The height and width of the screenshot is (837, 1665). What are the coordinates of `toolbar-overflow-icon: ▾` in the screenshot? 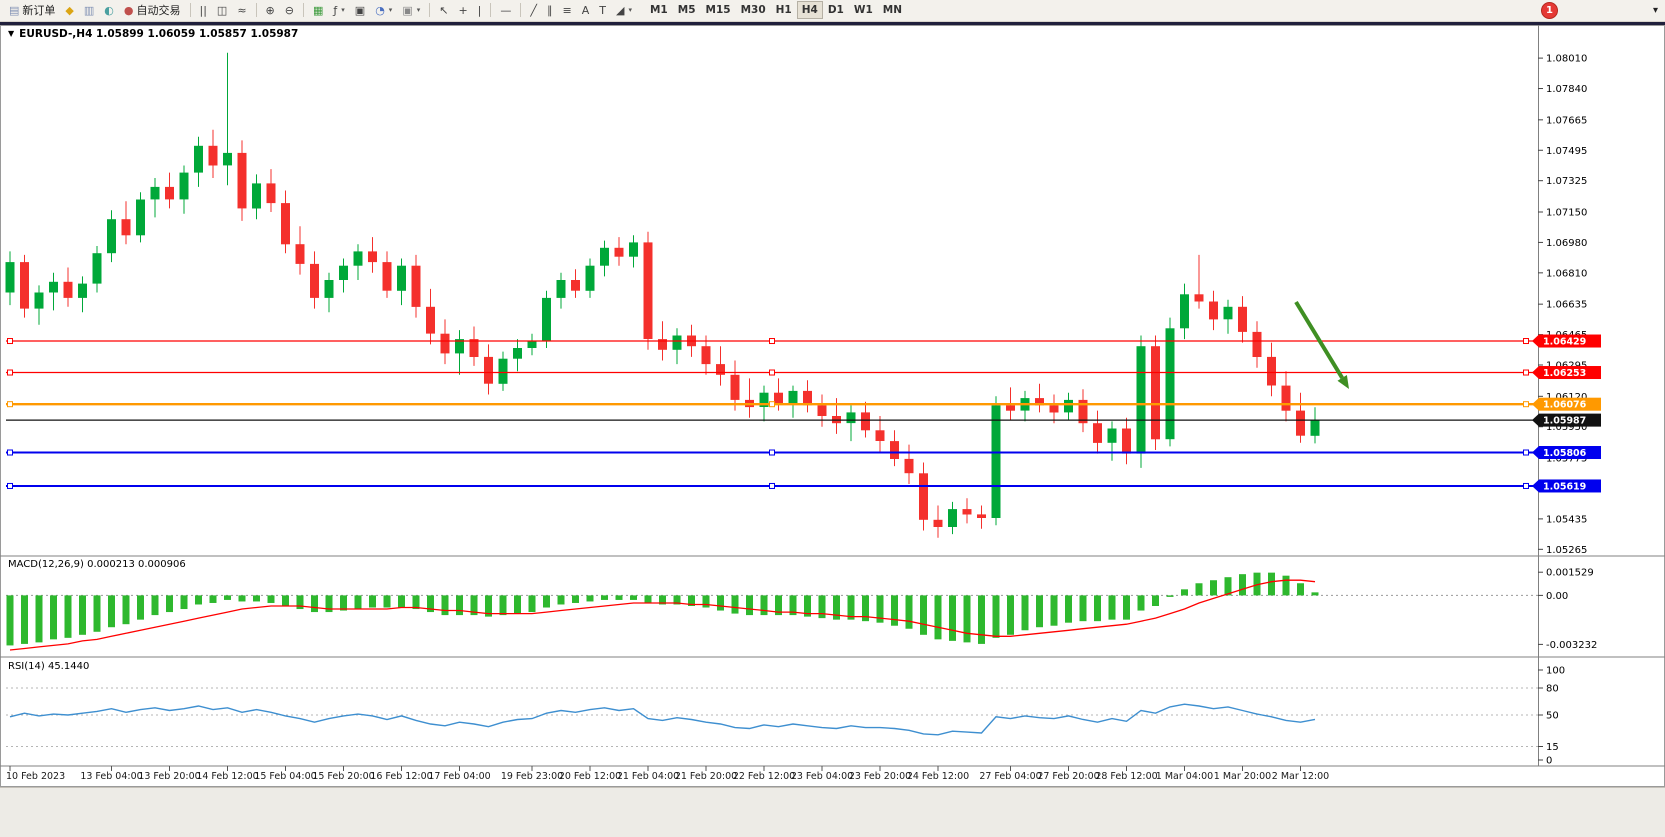 It's located at (1655, 10).